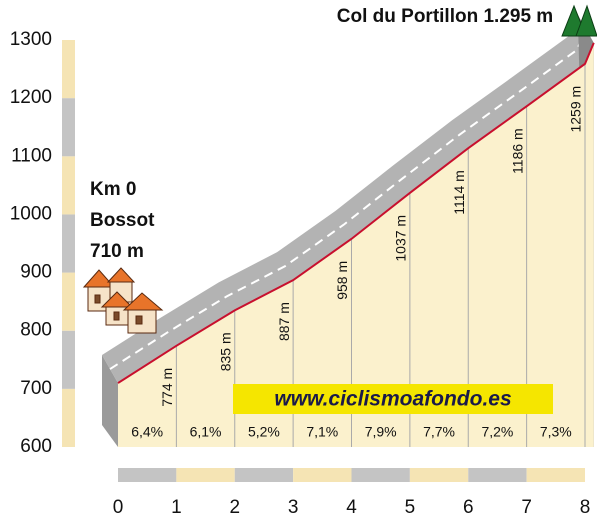 The width and height of the screenshot is (597, 524). I want to click on elevation-label: 1259 m, so click(576, 109).